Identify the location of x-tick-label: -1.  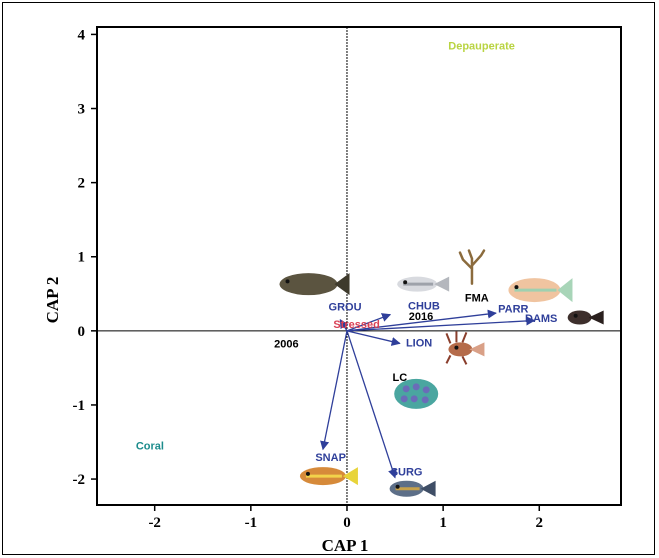
(251, 523).